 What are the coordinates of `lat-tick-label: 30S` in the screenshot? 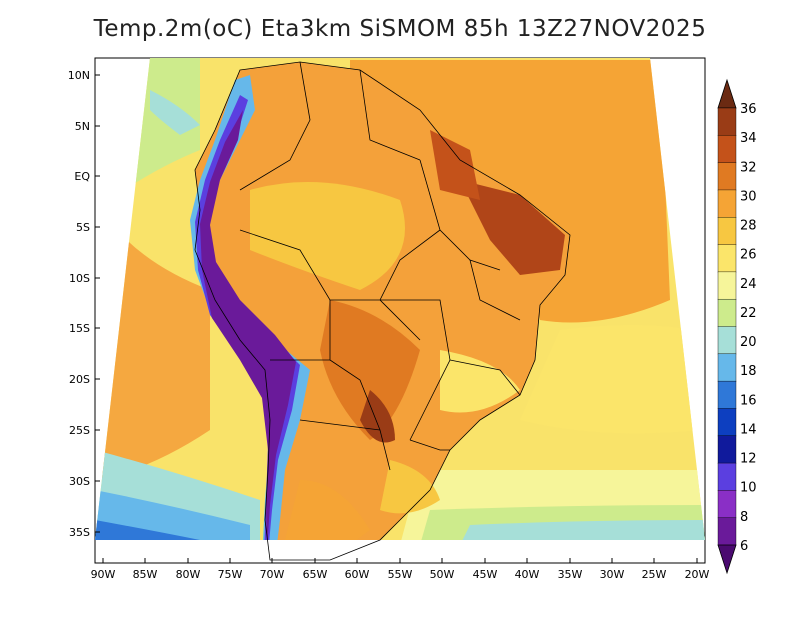 It's located at (79, 481).